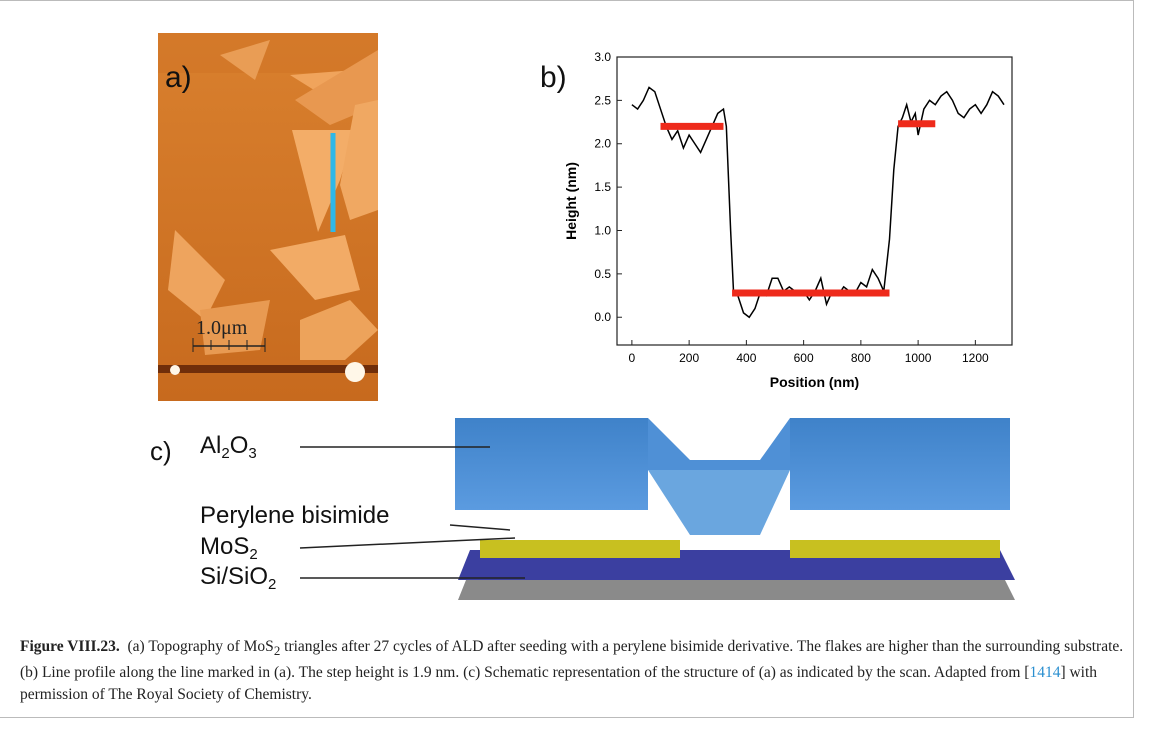  I want to click on data-line, so click(818, 202).